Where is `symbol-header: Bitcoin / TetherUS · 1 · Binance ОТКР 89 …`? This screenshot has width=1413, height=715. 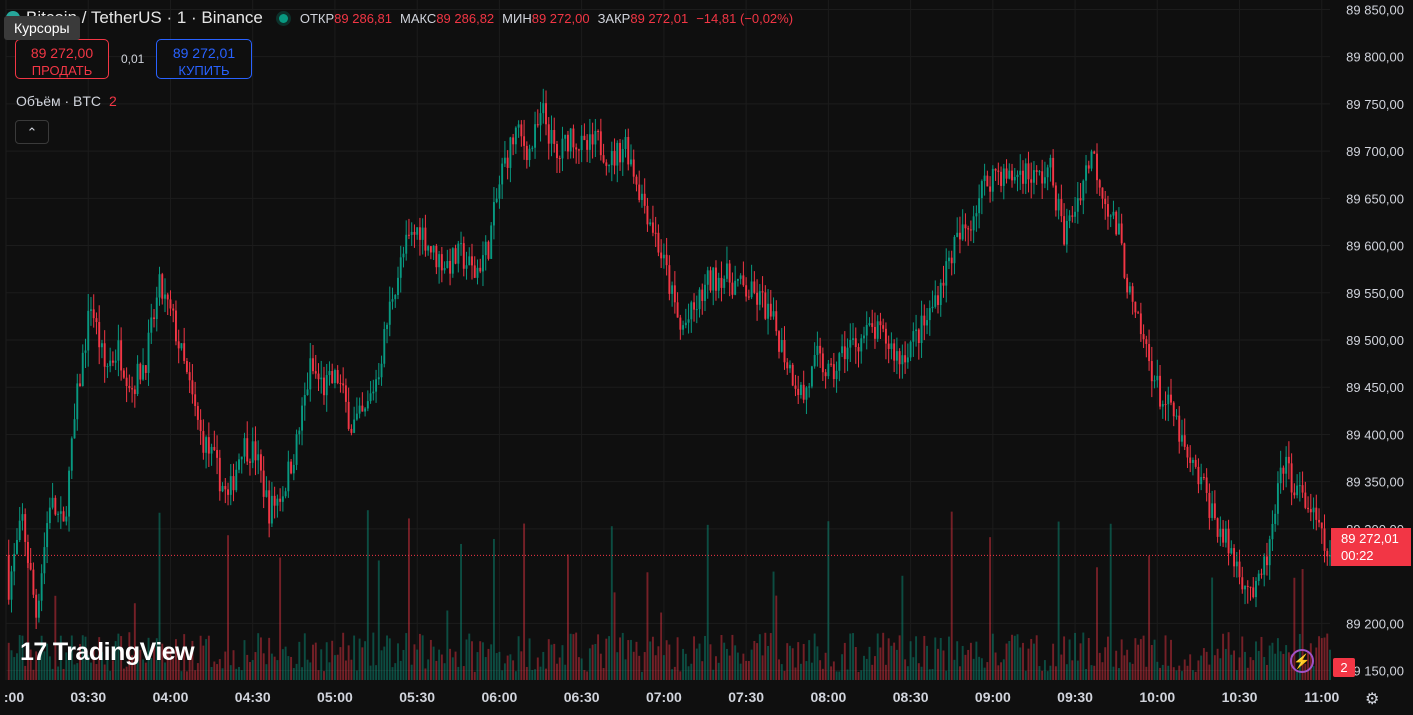
symbol-header: Bitcoin / TetherUS · 1 · Binance ОТКР 89 … is located at coordinates (399, 18).